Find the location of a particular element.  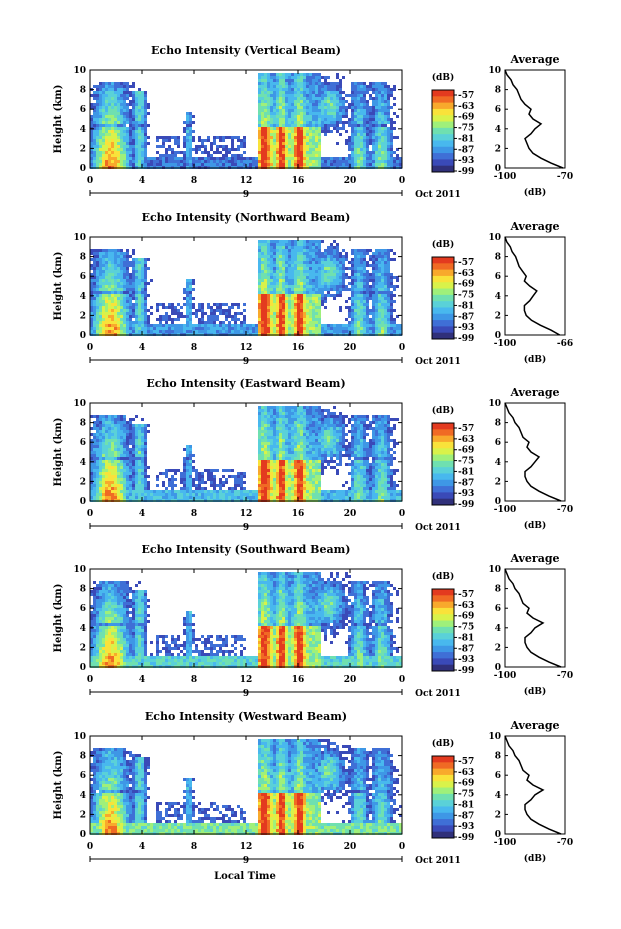

colorbar: -57-63-69-75-81-87-93-99 is located at coordinates (452, 300).